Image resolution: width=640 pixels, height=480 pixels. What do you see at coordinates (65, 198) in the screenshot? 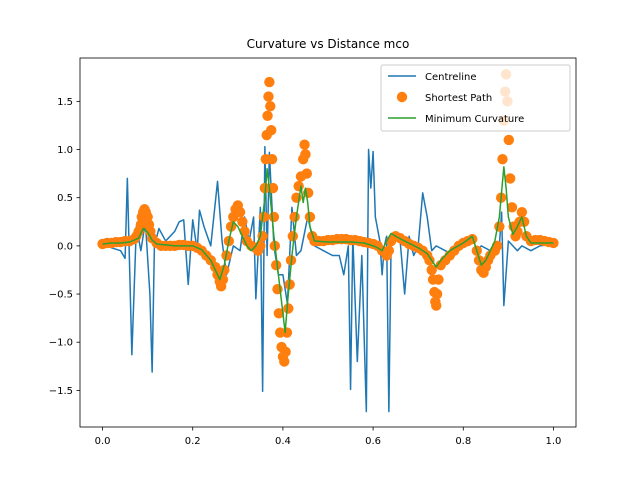
I see `y-tick-label: 0.5` at bounding box center [65, 198].